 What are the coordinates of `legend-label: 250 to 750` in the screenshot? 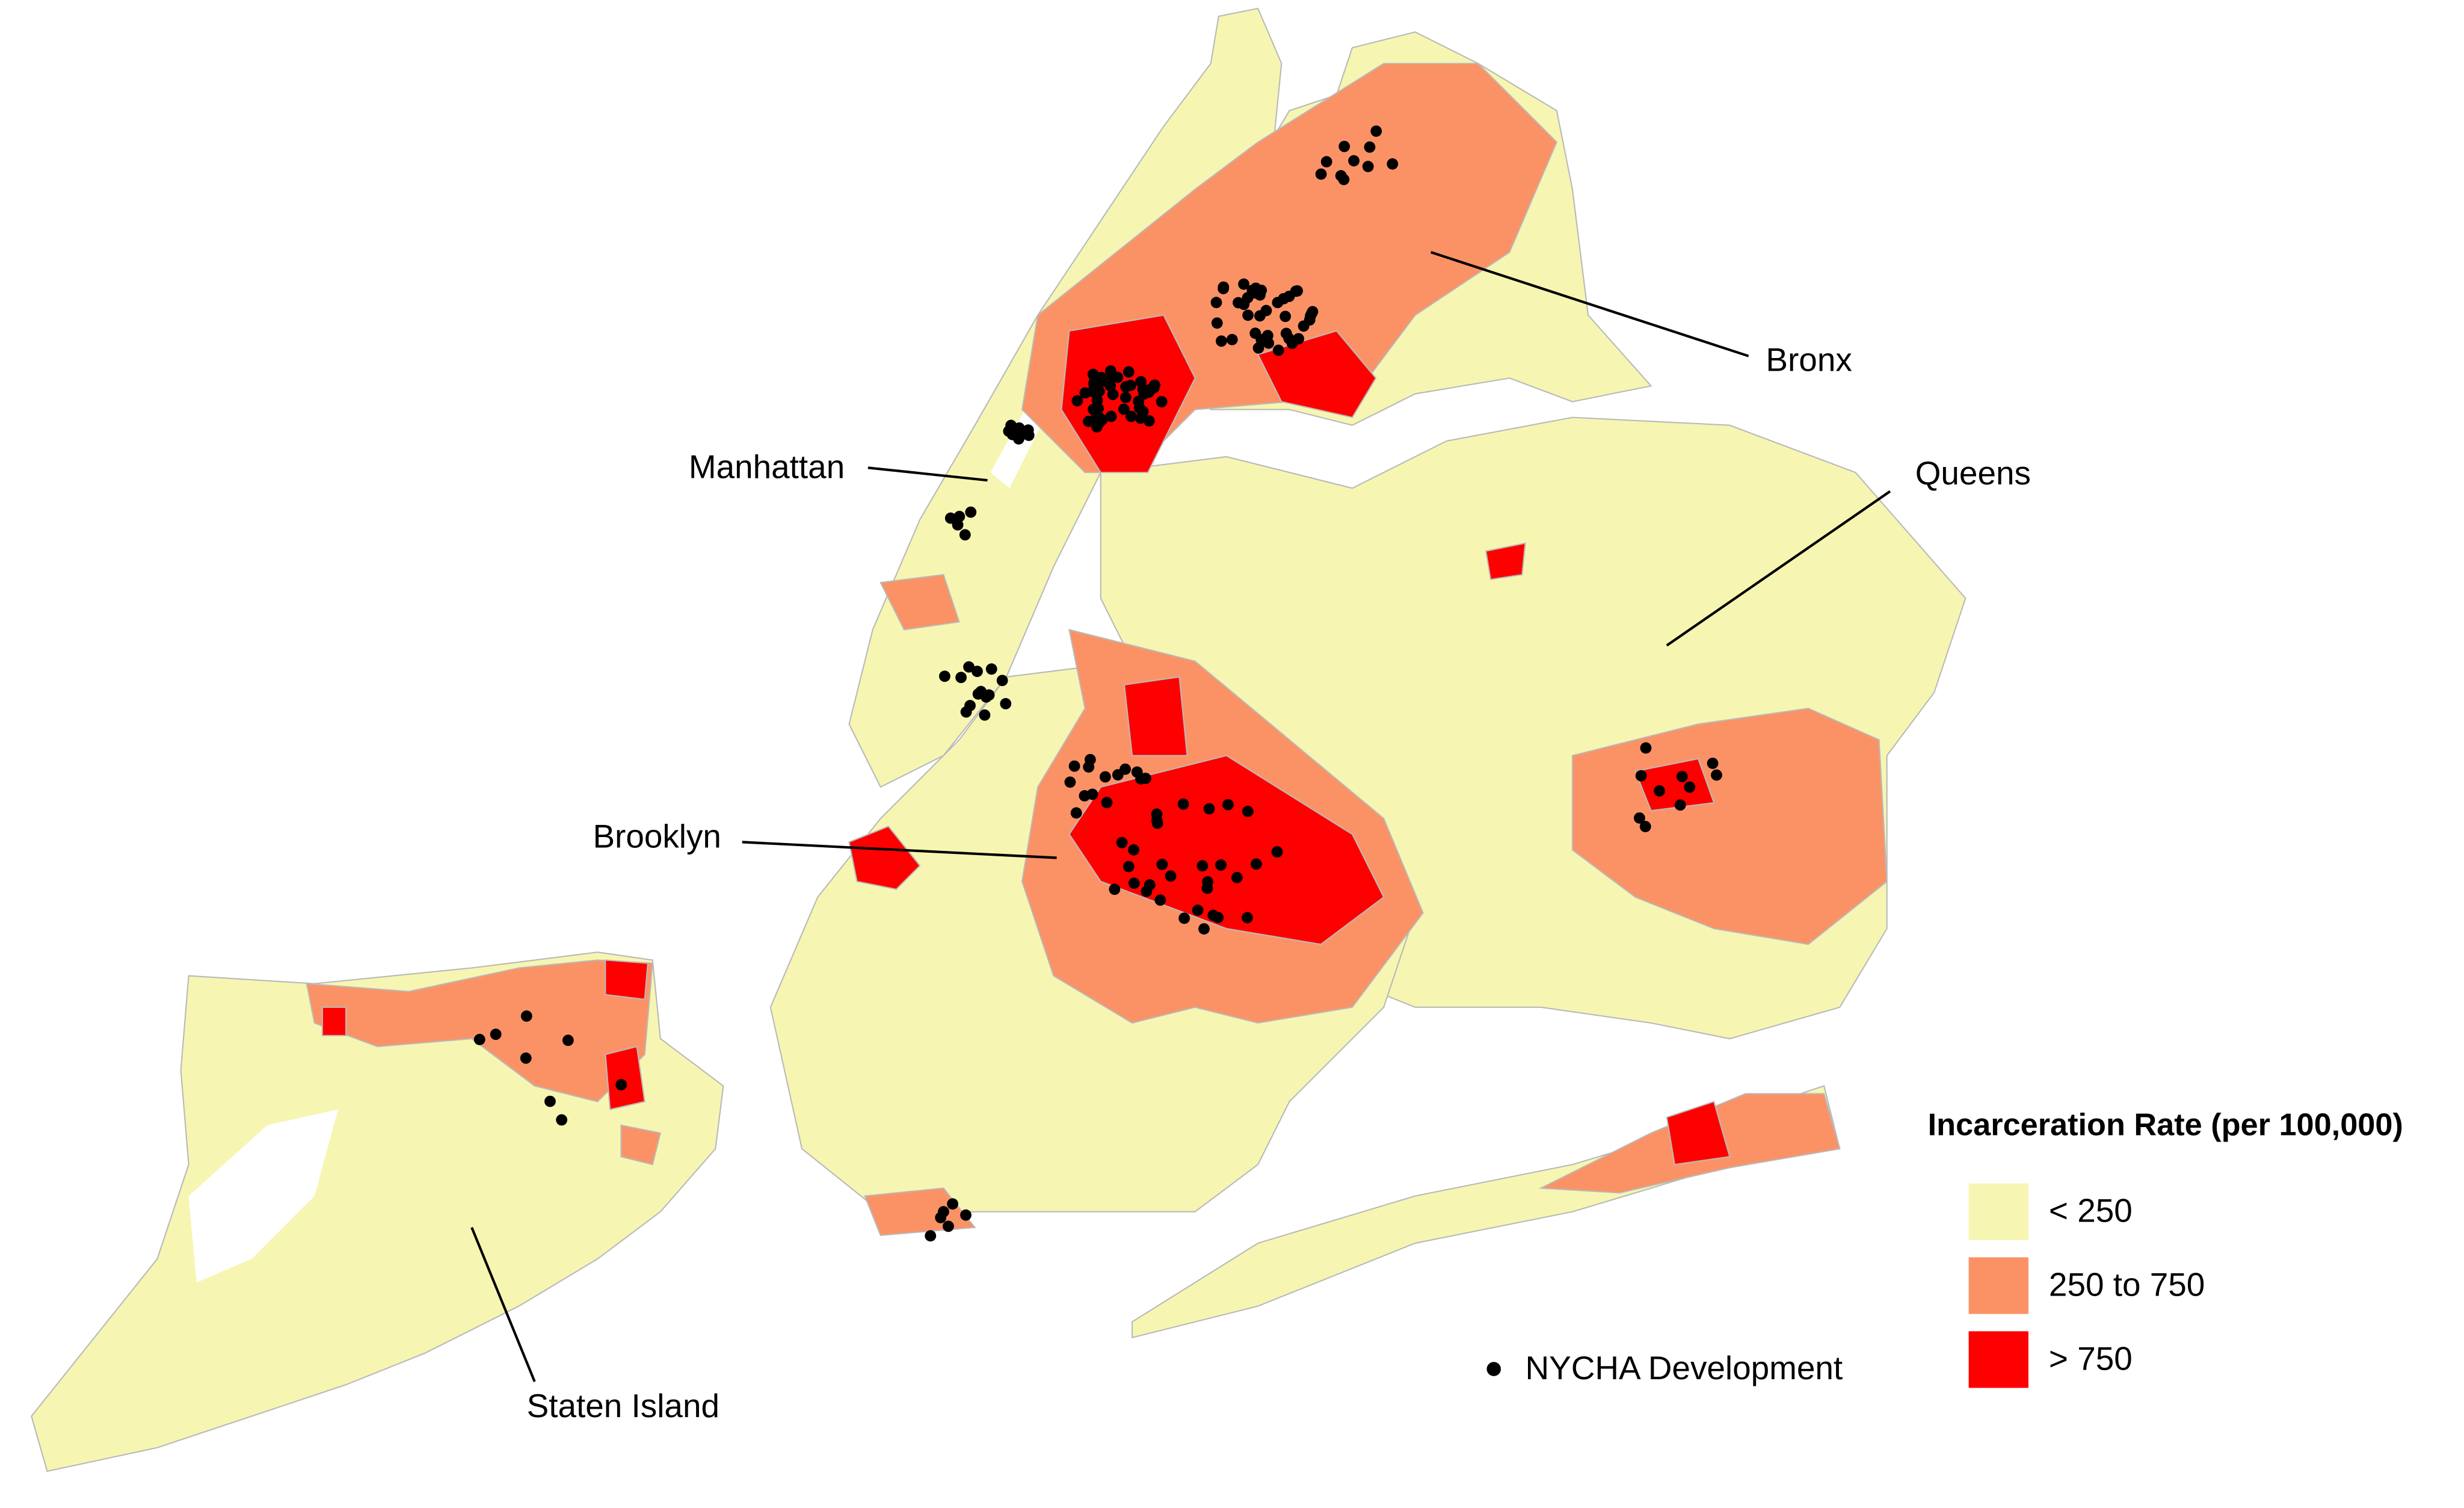 It's located at (2127, 1284).